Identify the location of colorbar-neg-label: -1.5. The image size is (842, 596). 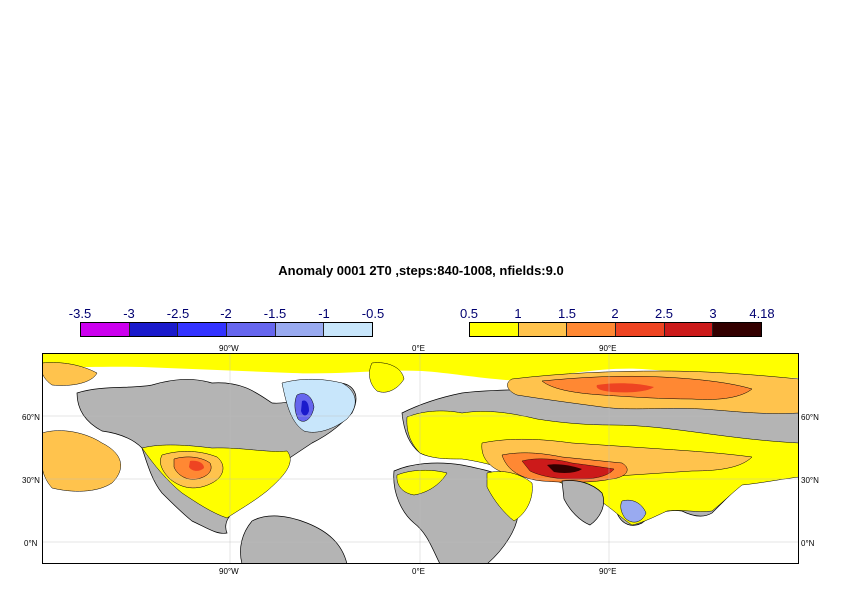
(275, 313).